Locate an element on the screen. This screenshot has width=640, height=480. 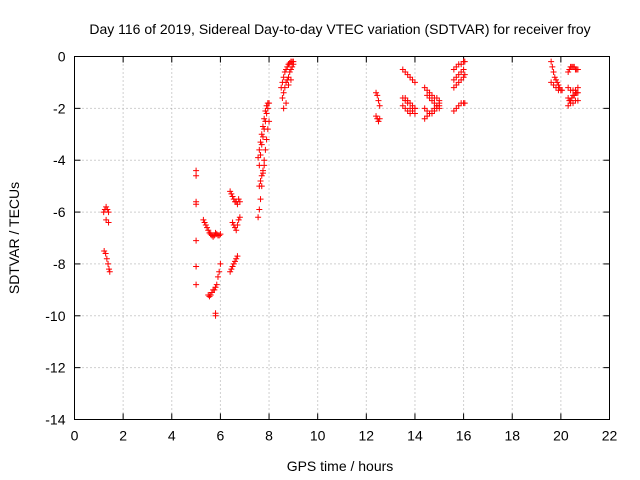
x-tick-label: 0 is located at coordinates (75, 436).